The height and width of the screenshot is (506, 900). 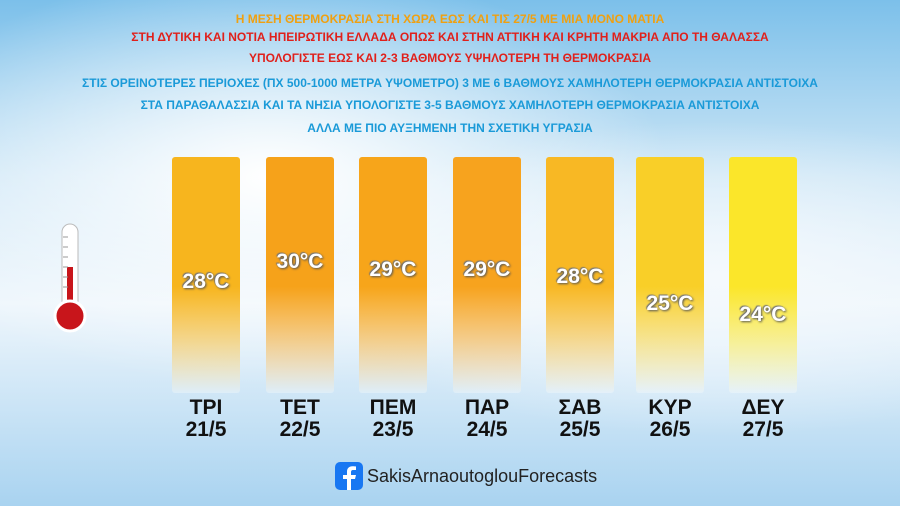 I want to click on date-label: 23/5, so click(x=393, y=429).